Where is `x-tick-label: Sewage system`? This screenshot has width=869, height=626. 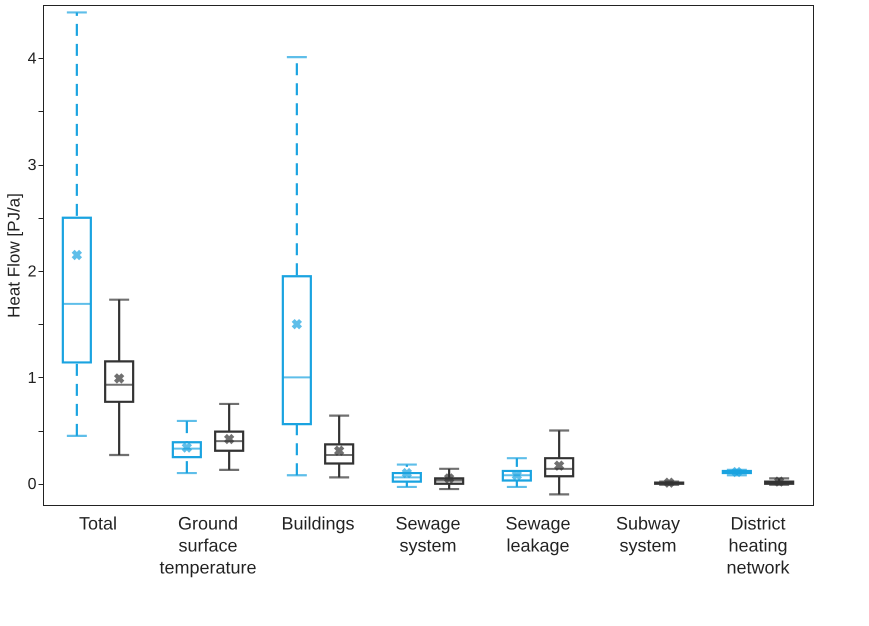 x-tick-label: Sewage system is located at coordinates (428, 535).